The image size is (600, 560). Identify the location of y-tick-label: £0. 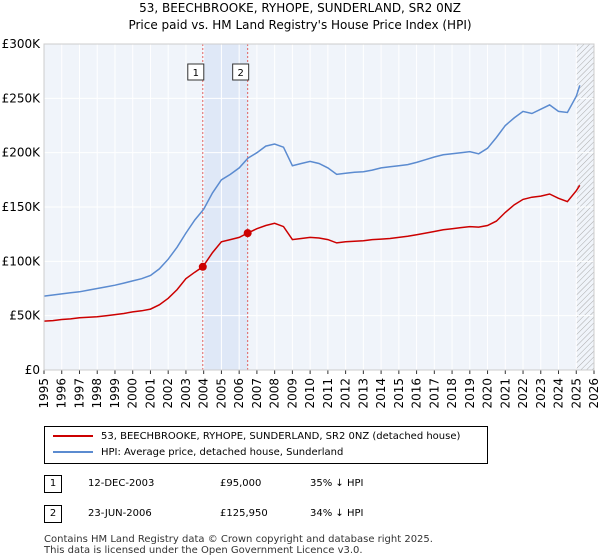
(32, 370).